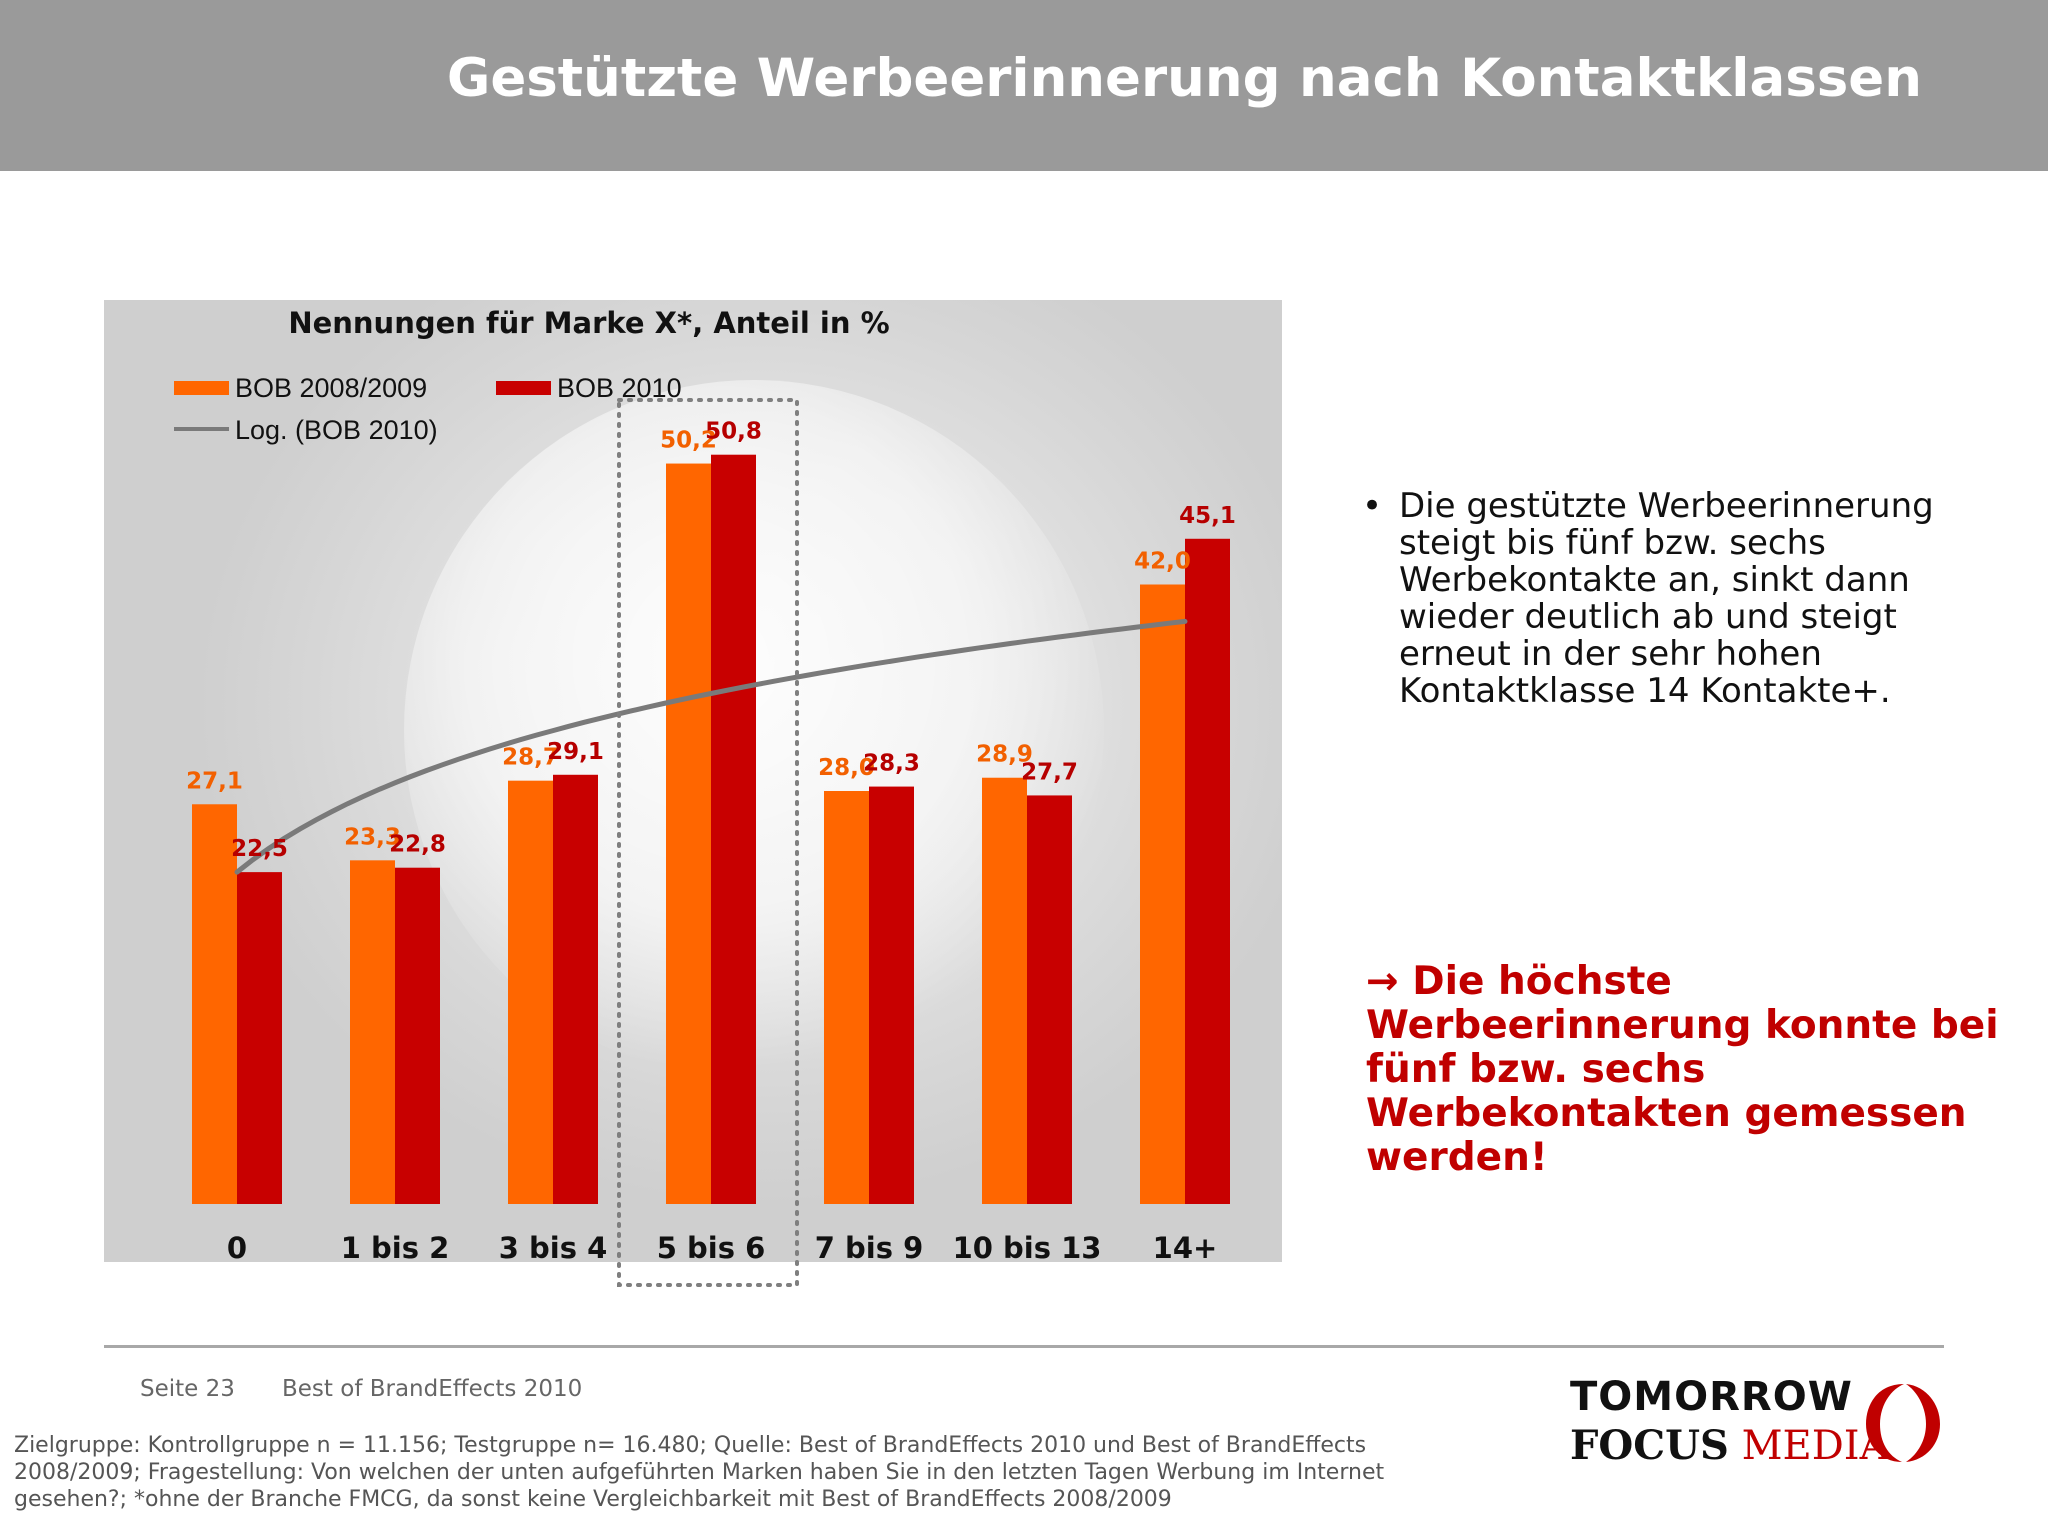  I want to click on data-label-bob-2010-0: 22,5, so click(259, 849).